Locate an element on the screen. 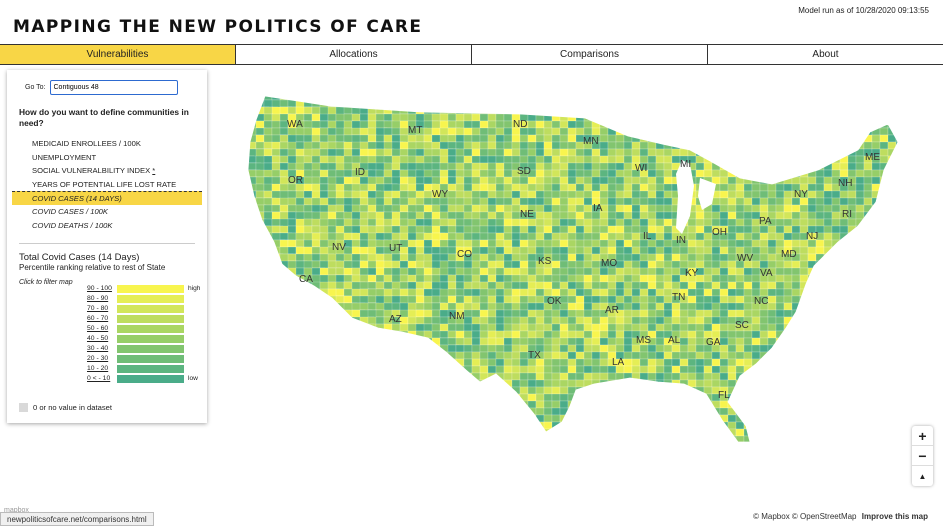 The width and height of the screenshot is (943, 530). legend-bin-label: 20 - 30 is located at coordinates (98, 358).